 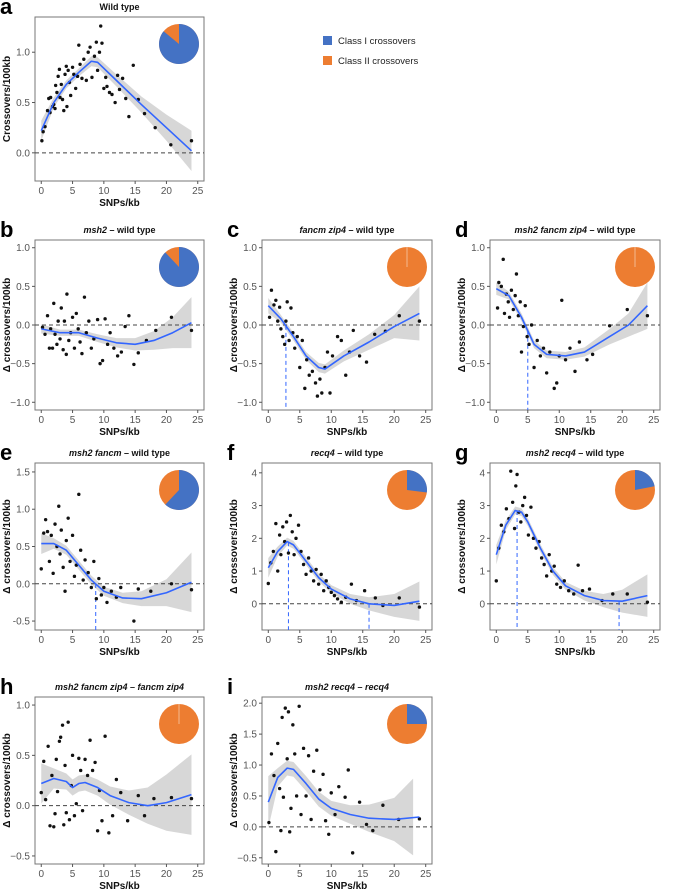 I want to click on panel-title: msh2 fancm zip4 – fancm zip4, so click(x=119, y=687).